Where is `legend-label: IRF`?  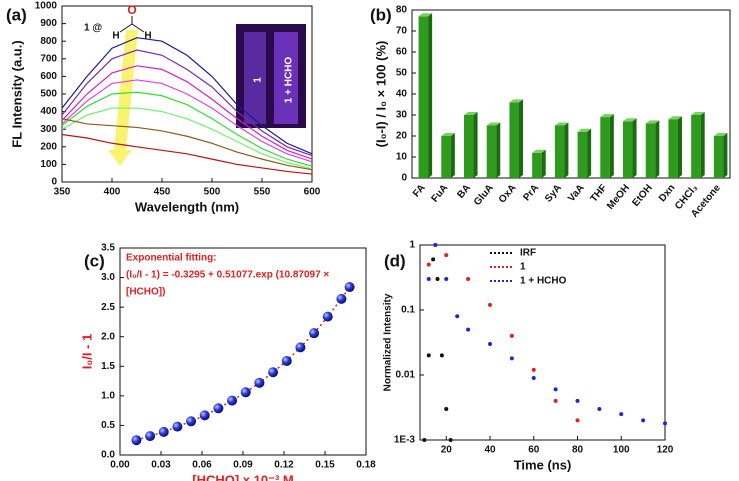 legend-label: IRF is located at coordinates (528, 253).